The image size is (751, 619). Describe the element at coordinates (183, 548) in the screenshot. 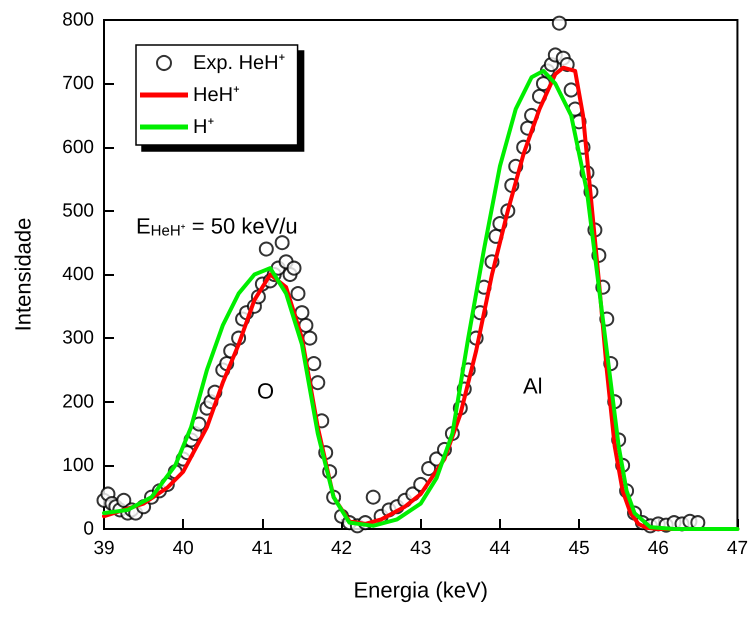

I see `x-tick-label: 40` at that location.